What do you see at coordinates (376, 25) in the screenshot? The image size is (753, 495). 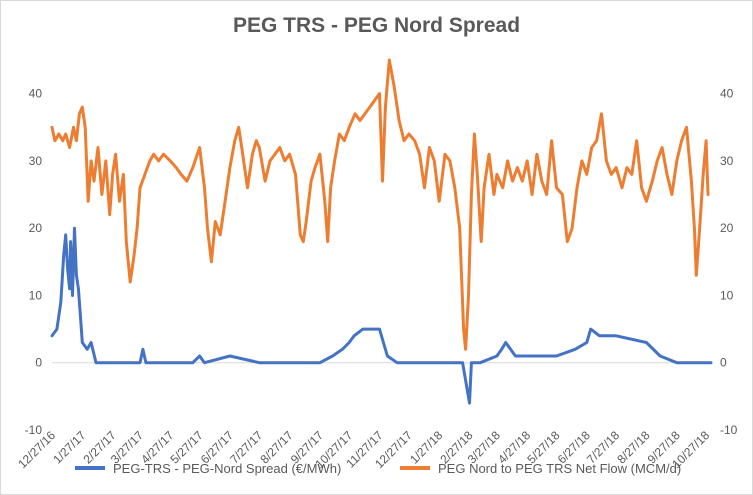 I see `chart-title: PEG TRS - PEG Nord Spread` at bounding box center [376, 25].